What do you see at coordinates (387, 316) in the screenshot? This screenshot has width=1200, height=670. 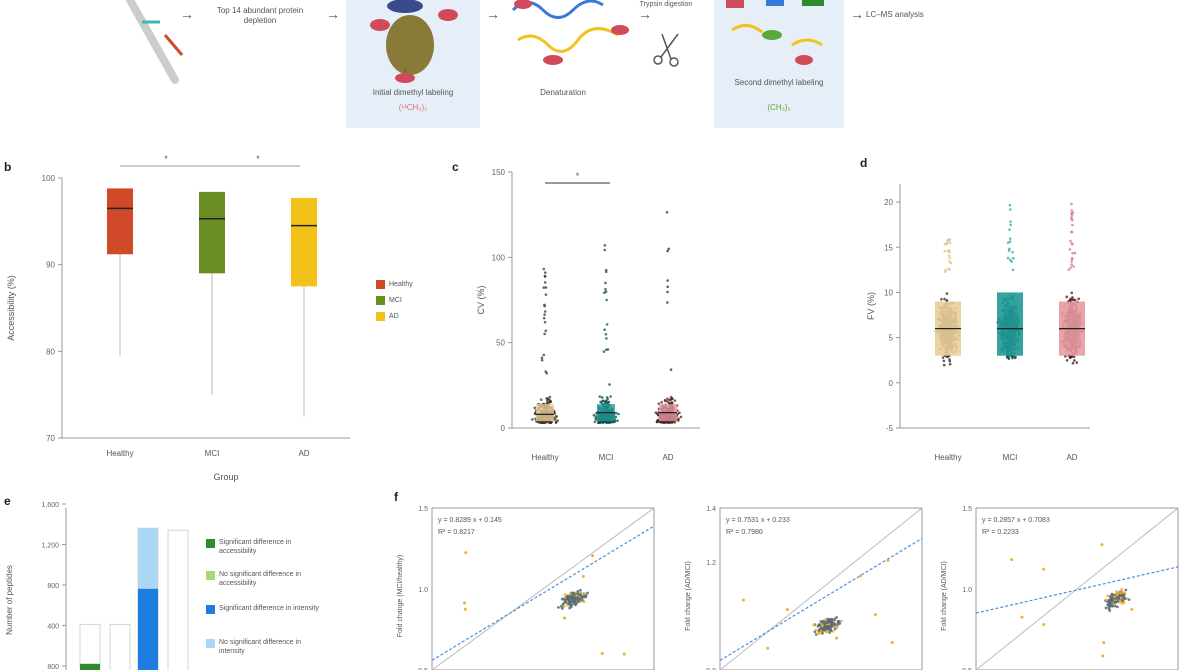 I see `legend-item-ad: AD` at bounding box center [387, 316].